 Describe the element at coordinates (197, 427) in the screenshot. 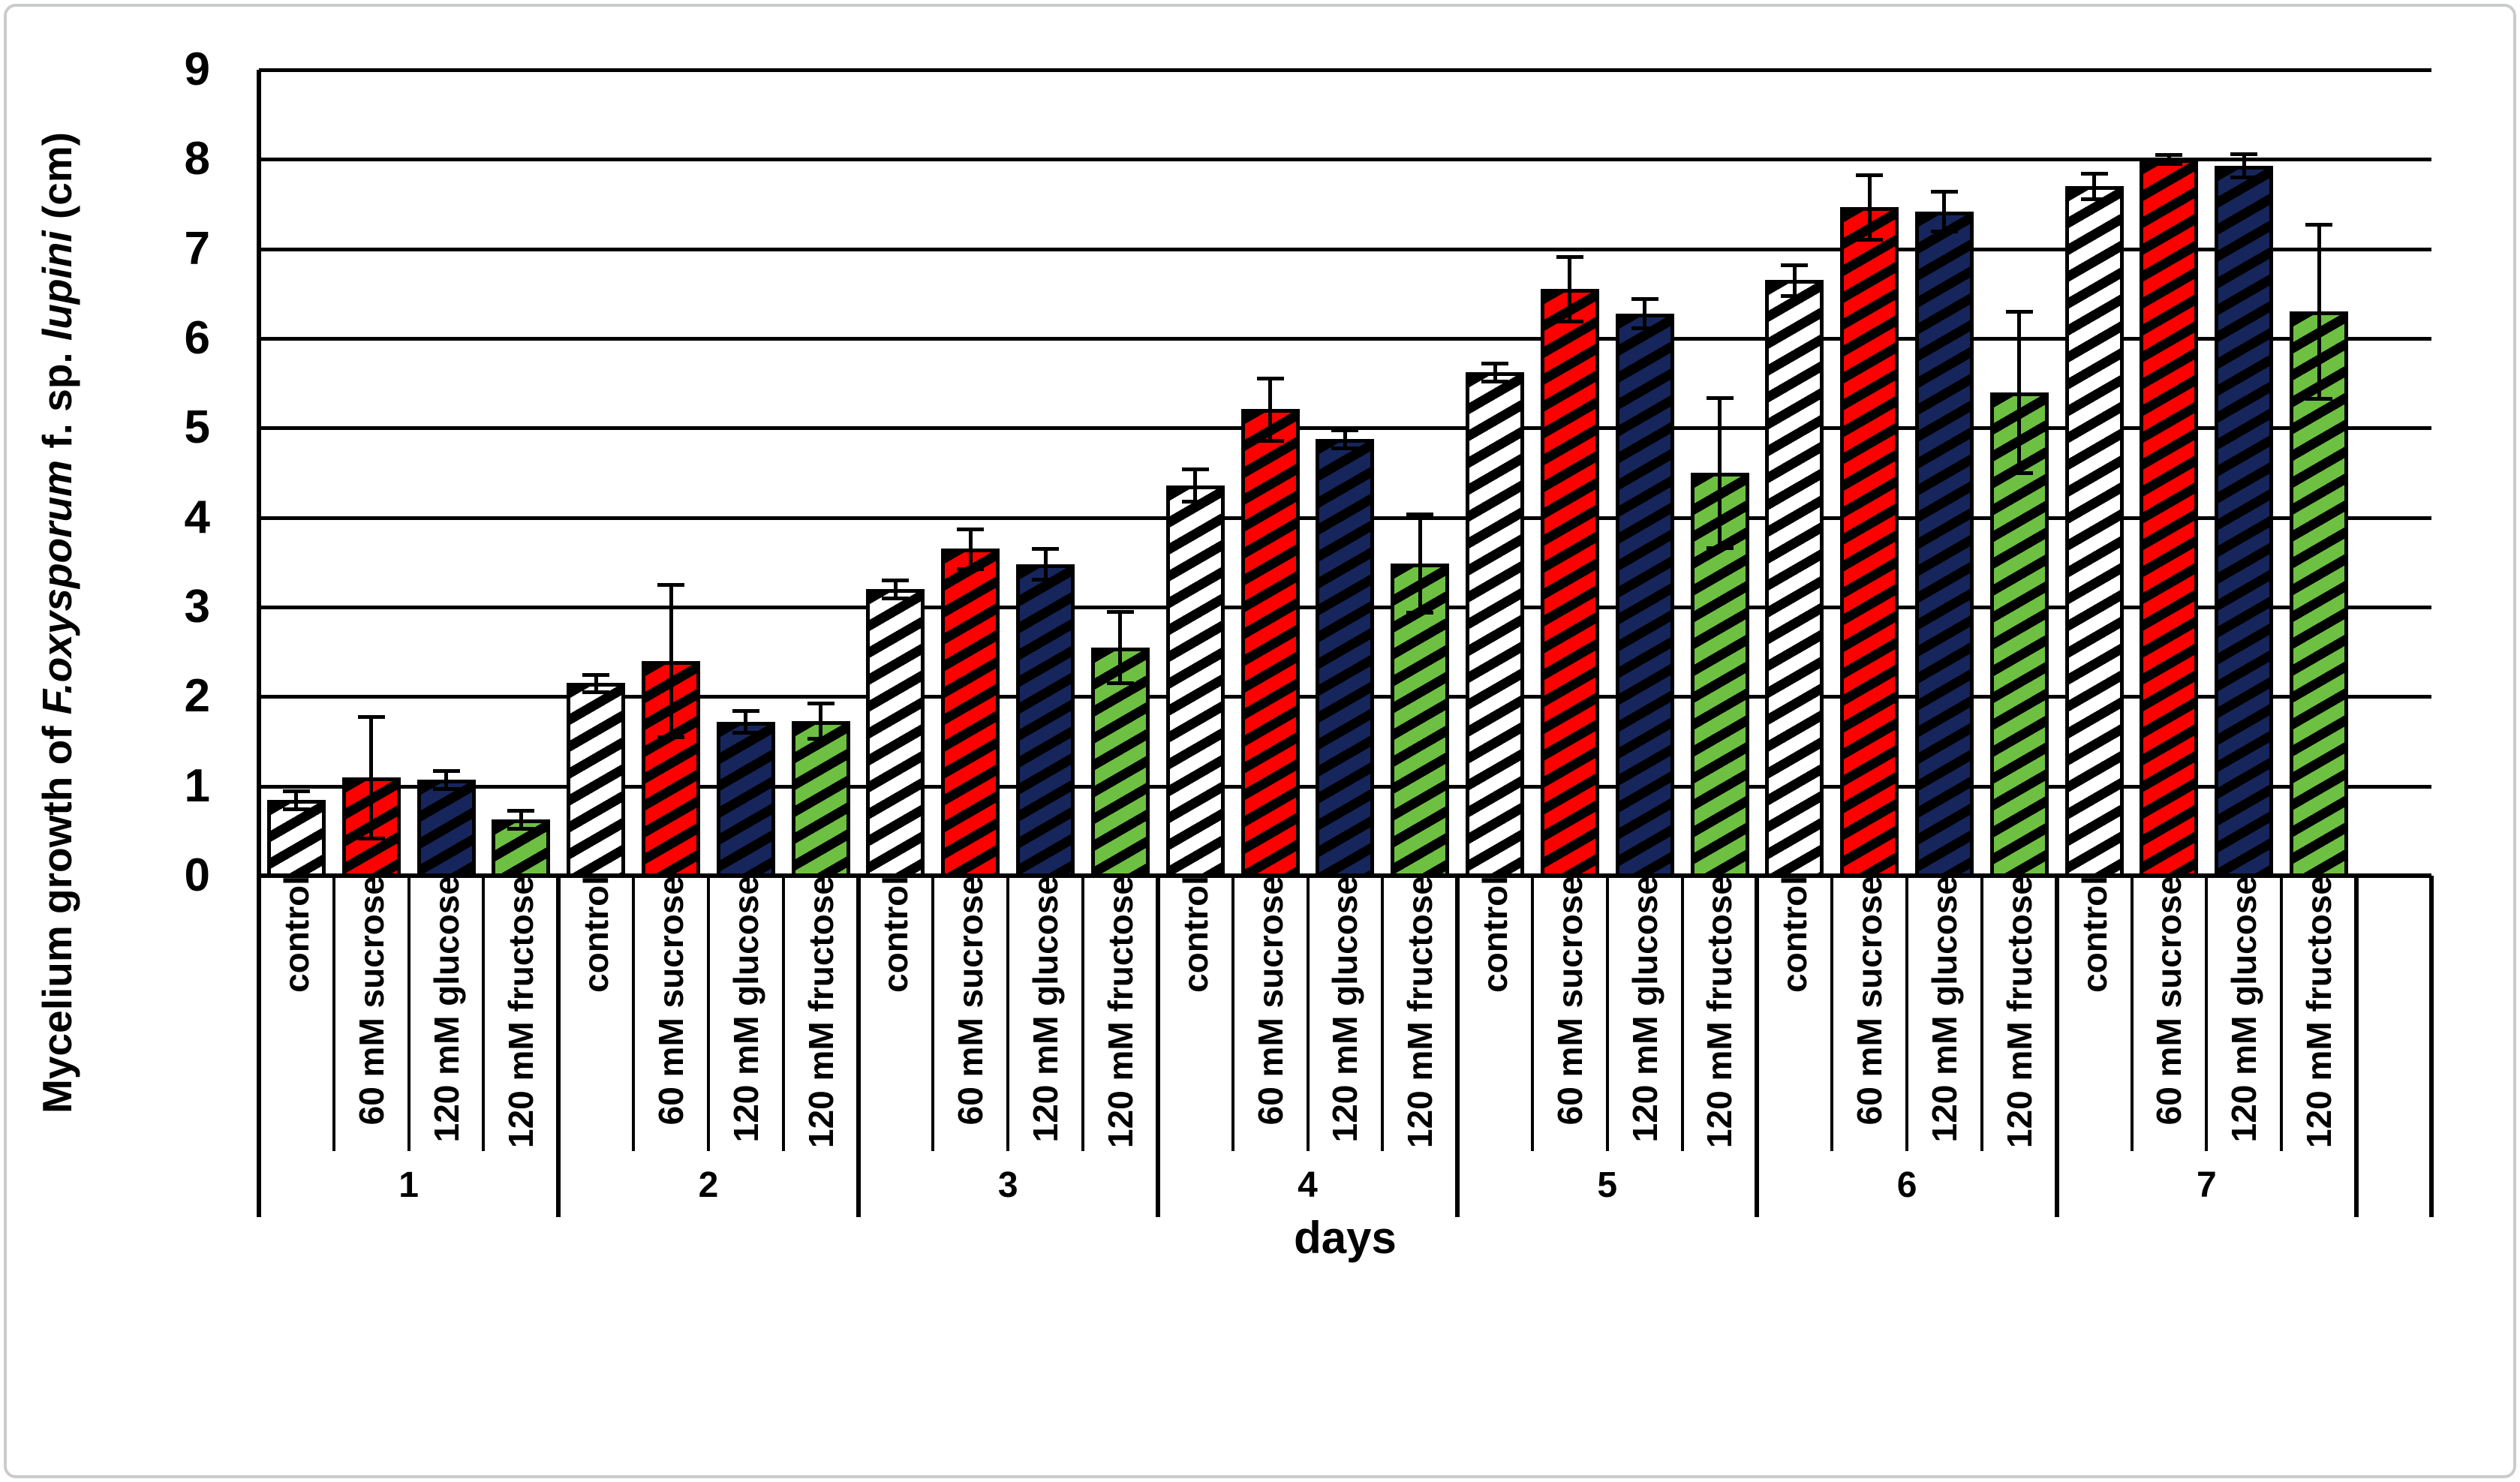

I see `y-tick-label: 5` at that location.